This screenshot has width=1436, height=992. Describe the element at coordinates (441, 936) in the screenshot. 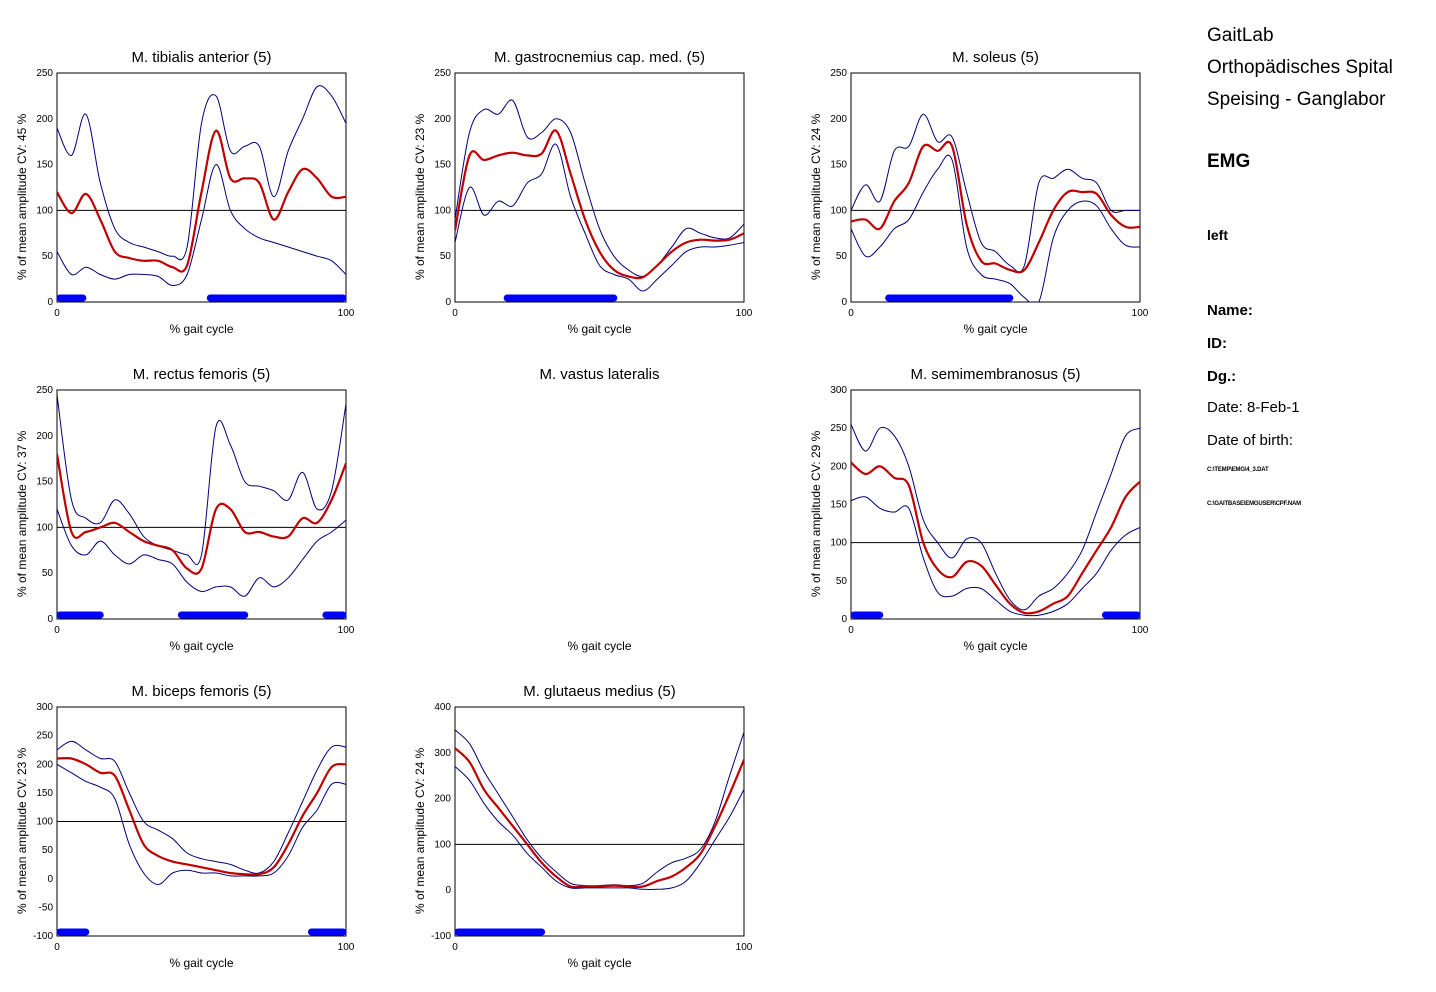

I see `y-tick-label: -100` at that location.